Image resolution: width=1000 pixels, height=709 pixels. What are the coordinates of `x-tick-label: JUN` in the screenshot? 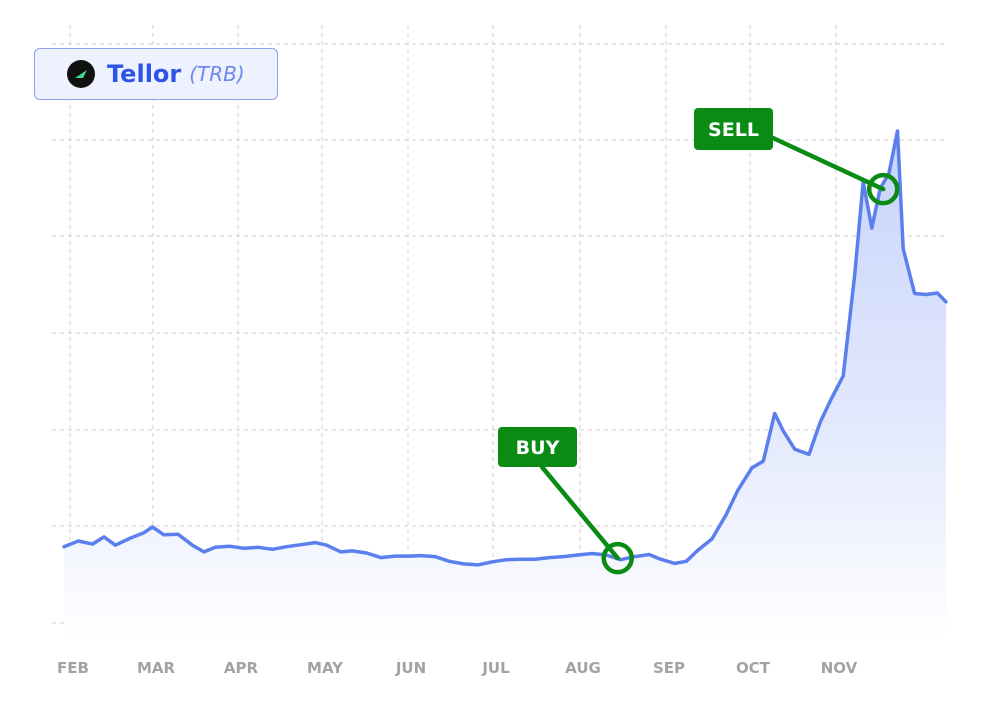 It's located at (410, 668).